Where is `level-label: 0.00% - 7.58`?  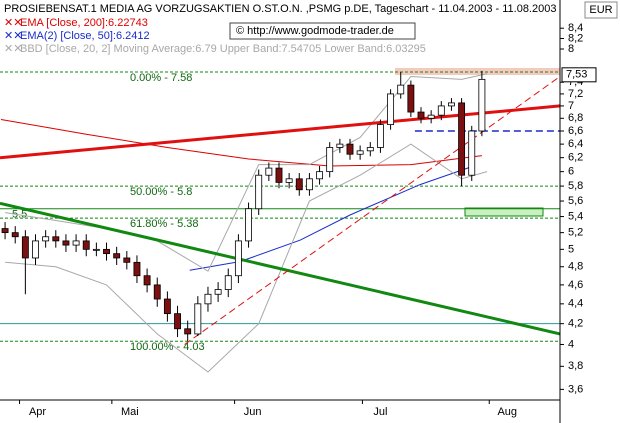 level-label: 0.00% - 7.58 is located at coordinates (161, 78).